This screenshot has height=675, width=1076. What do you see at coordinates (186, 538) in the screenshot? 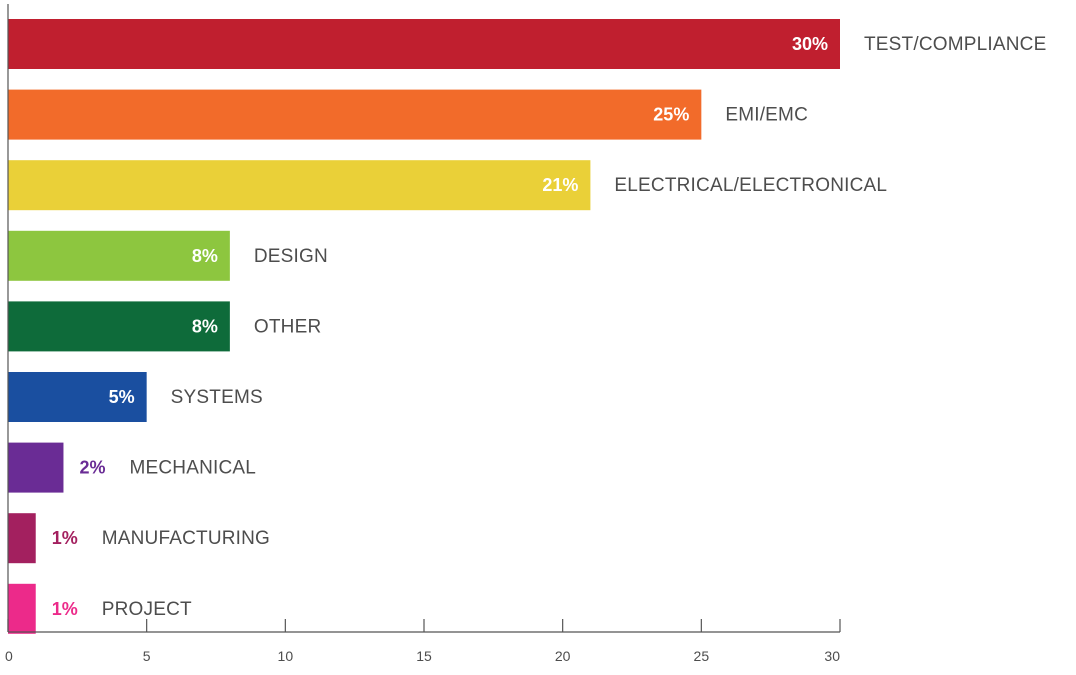
I see `category-label: MANUFACTURING` at bounding box center [186, 538].